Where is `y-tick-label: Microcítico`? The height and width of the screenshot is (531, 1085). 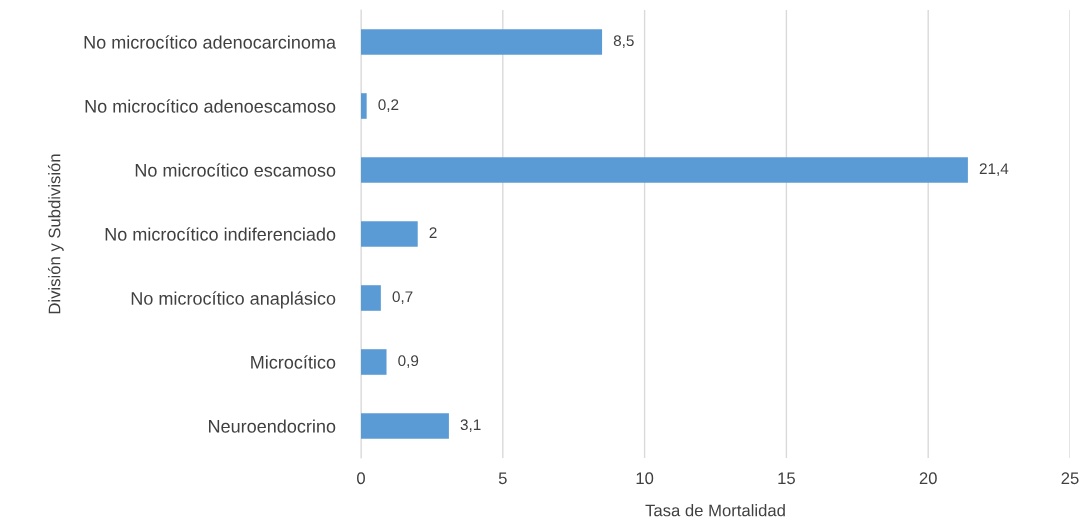 y-tick-label: Microcítico is located at coordinates (293, 362).